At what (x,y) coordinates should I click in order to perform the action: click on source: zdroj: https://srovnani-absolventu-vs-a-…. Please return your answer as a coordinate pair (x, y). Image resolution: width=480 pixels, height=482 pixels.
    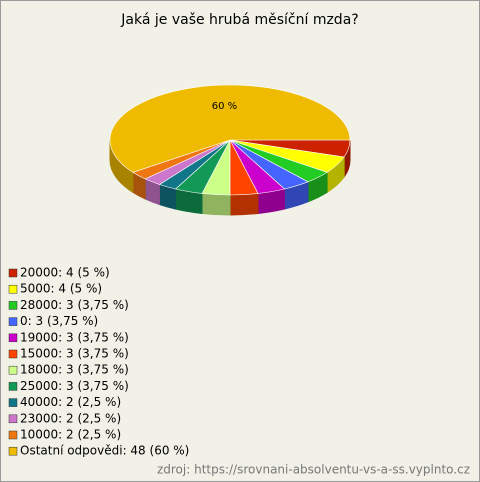
    Looking at the image, I should click on (313, 470).